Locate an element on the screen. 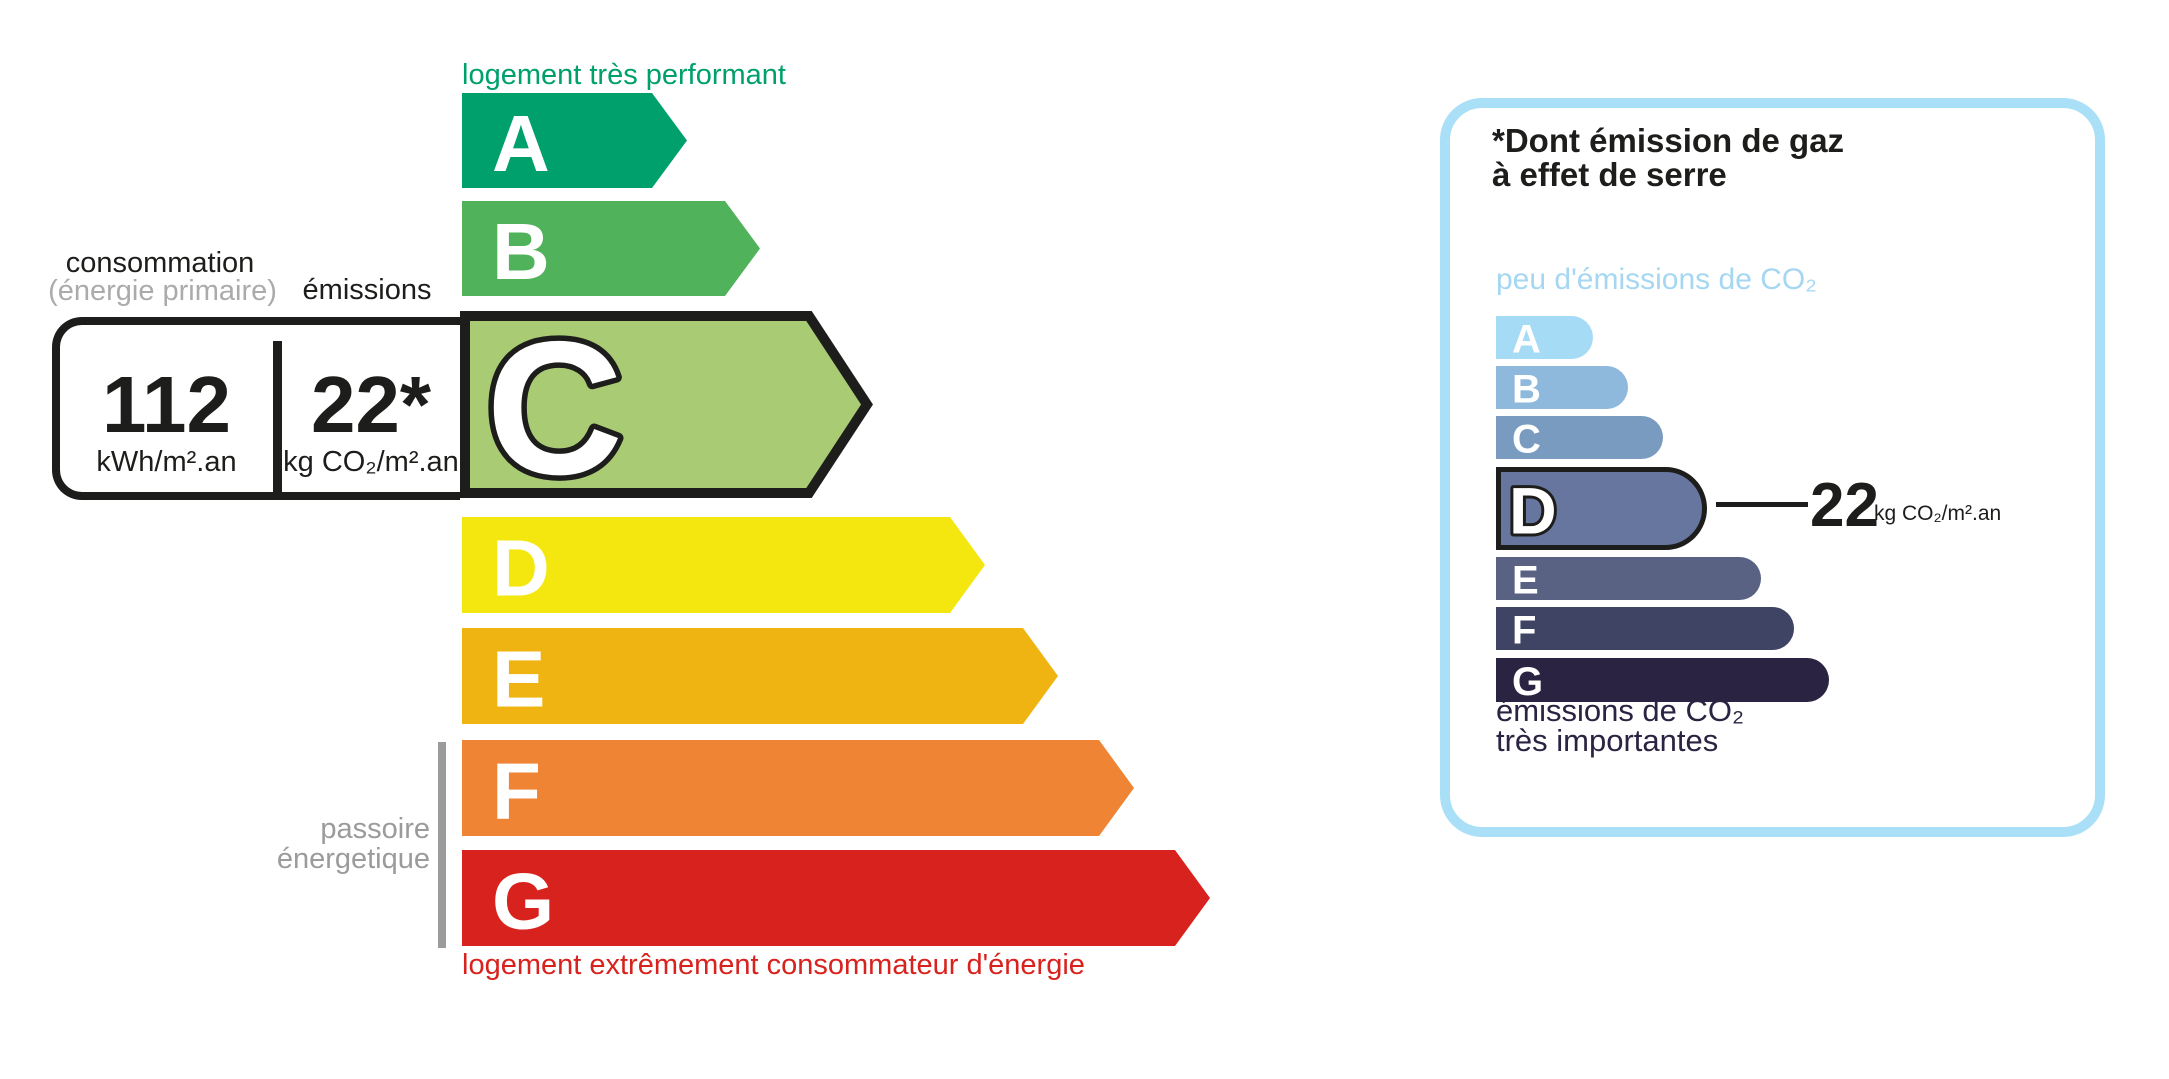 The width and height of the screenshot is (2169, 1079). co2-letter-box-B: B is located at coordinates (1526, 390).